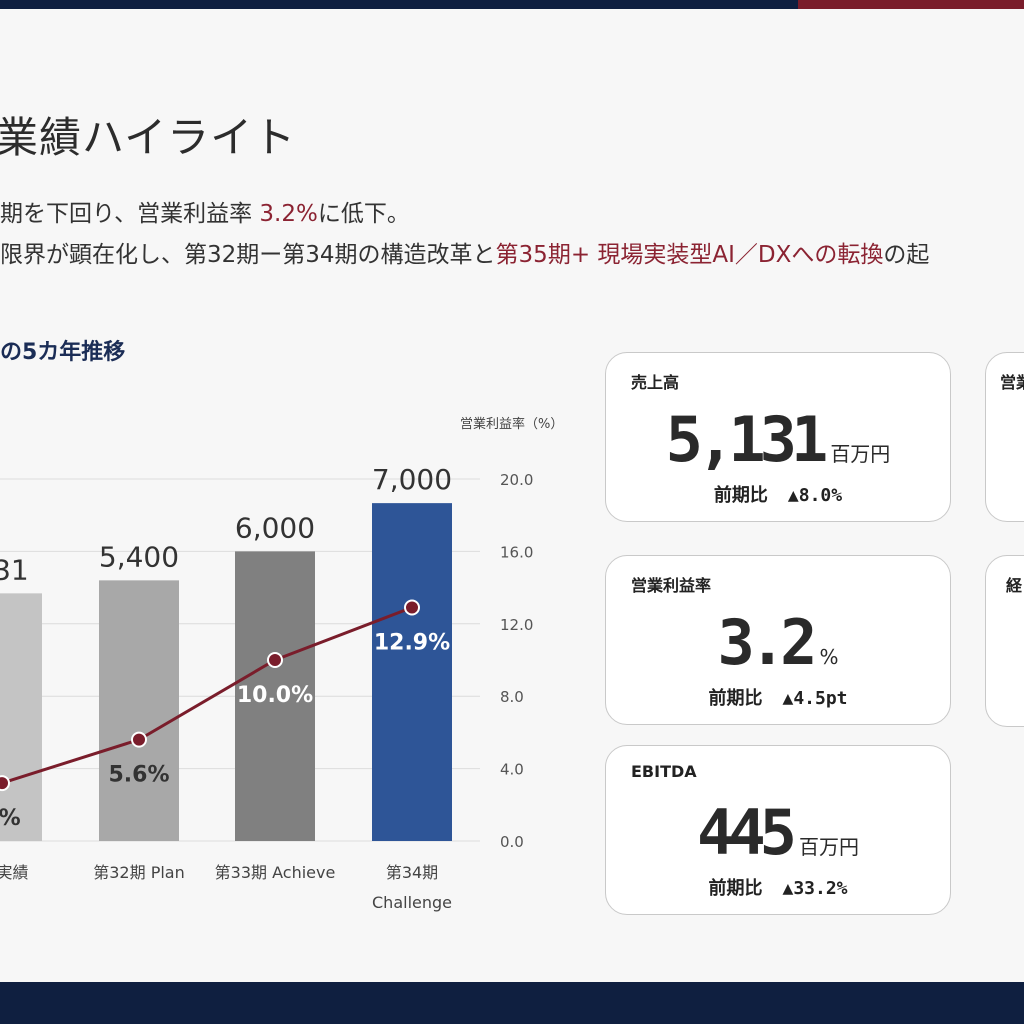 The height and width of the screenshot is (1024, 1024). I want to click on summary-line-2-text: 限界が顕在化し、第32期ー第34期の構造改革と, so click(248, 255).